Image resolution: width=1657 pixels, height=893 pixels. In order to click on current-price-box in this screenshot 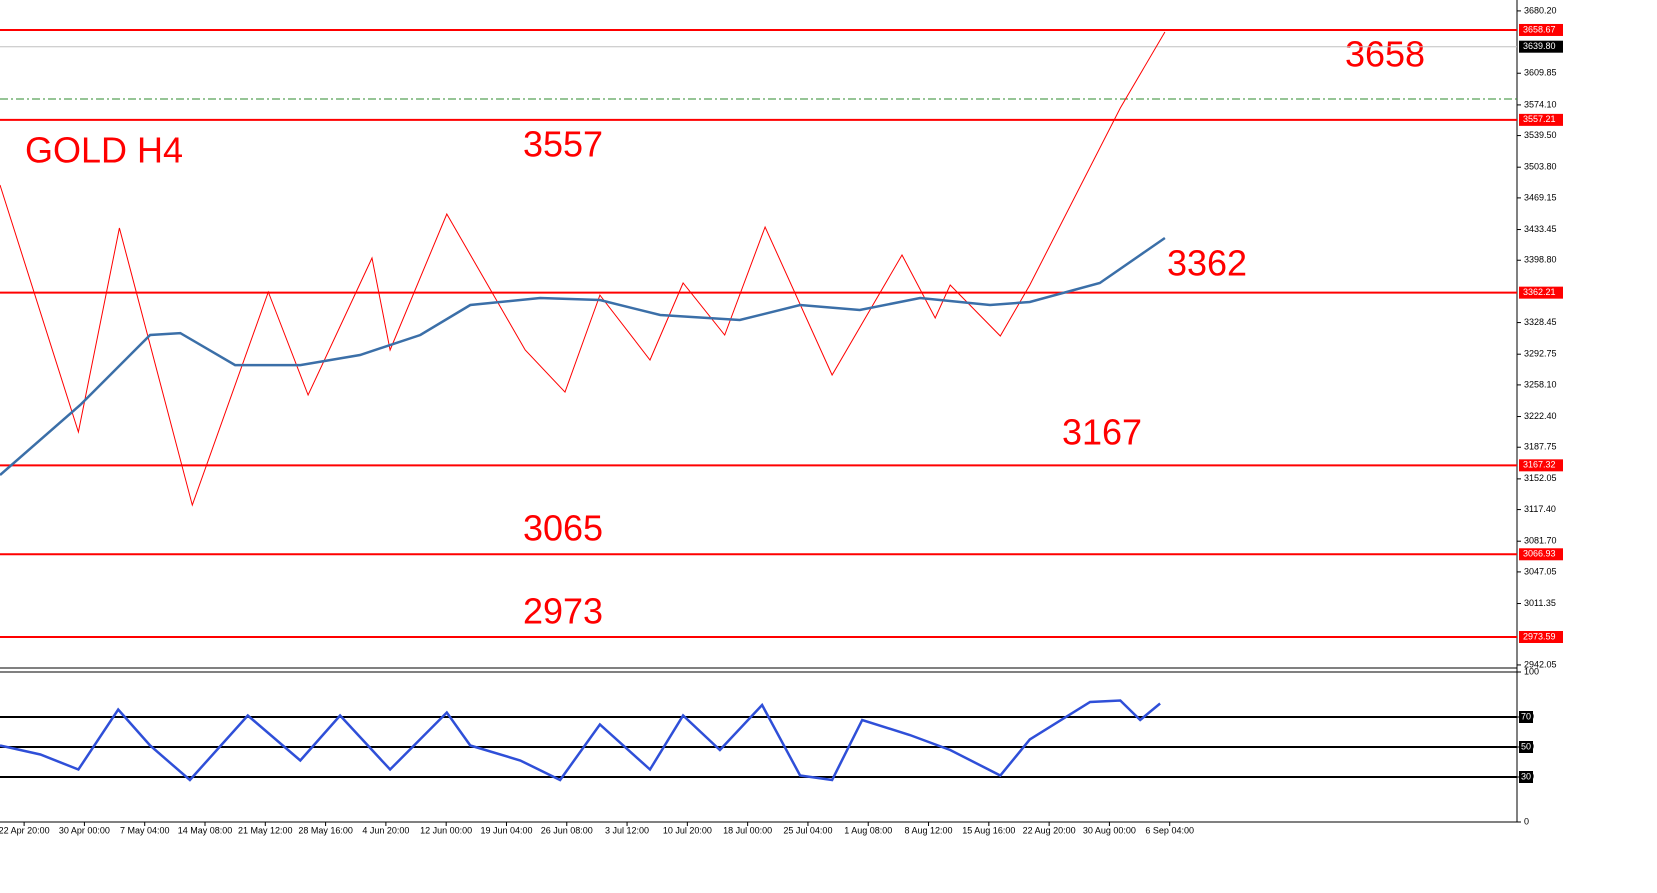, I will do `click(1541, 46)`.